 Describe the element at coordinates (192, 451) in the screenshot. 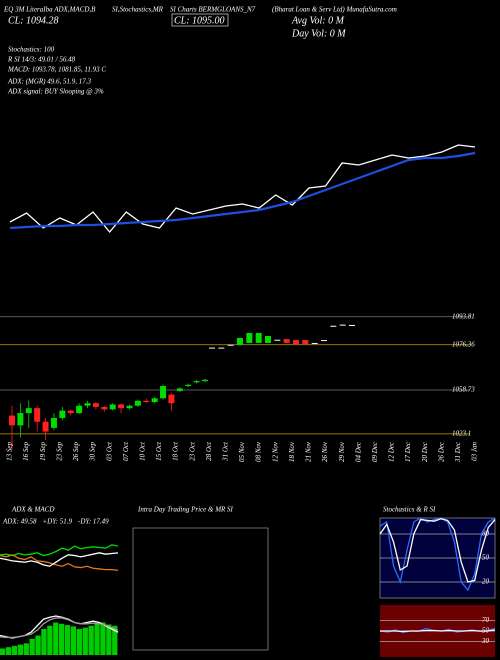

I see `x-tick-label: 23 Oct` at that location.